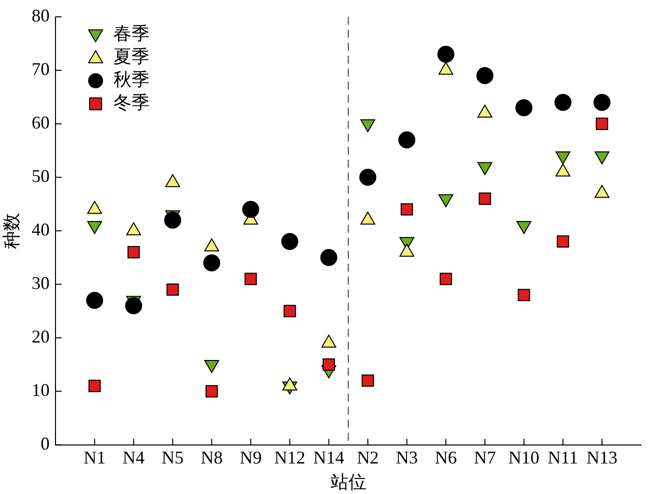 This screenshot has width=650, height=494. Describe the element at coordinates (290, 457) in the screenshot. I see `x-tick-label: N12` at that location.